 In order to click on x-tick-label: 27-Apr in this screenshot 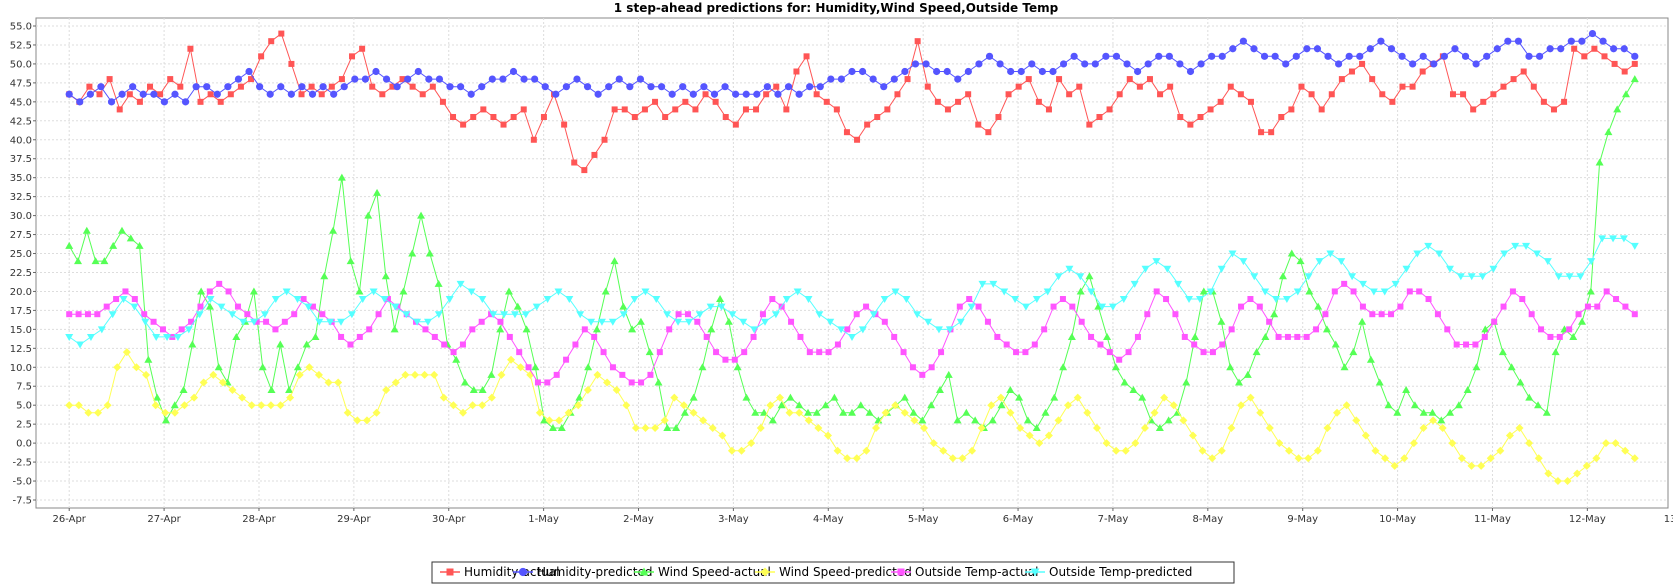, I will do `click(164, 519)`.